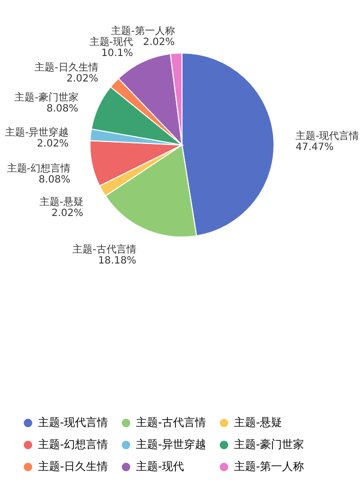 This screenshot has height=480, width=360. Describe the element at coordinates (73, 422) in the screenshot. I see `legend-label: 主题-现代言情` at that location.